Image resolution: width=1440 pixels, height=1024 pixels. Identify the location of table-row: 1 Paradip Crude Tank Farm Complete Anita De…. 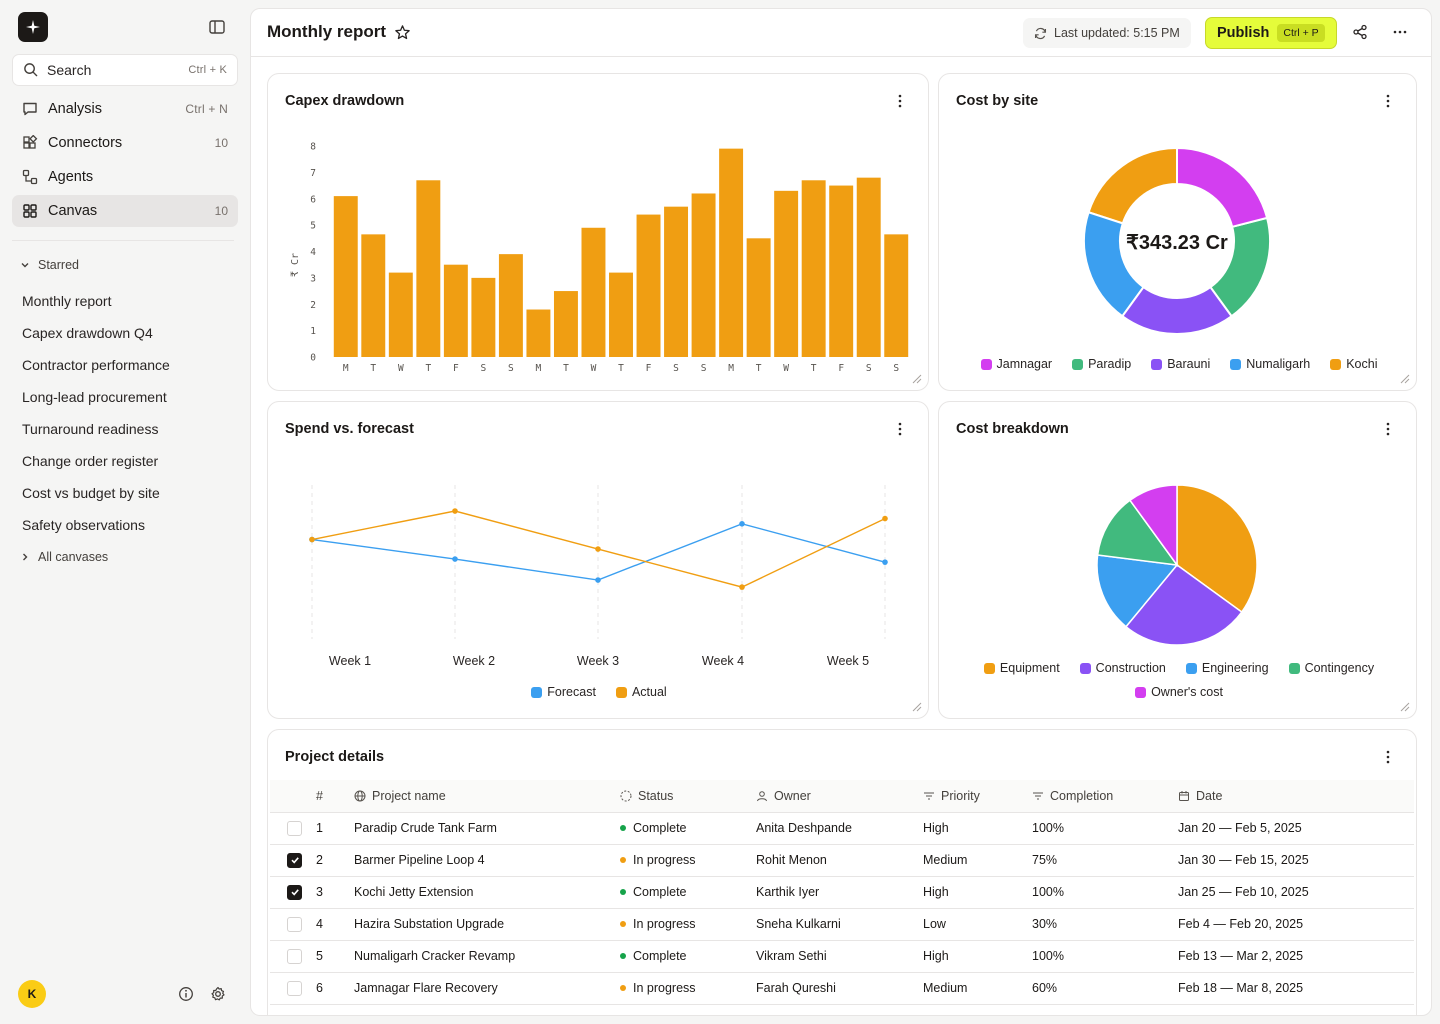
(842, 828).